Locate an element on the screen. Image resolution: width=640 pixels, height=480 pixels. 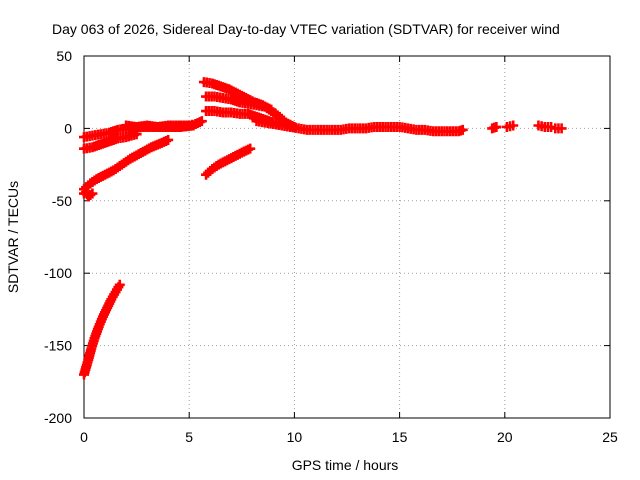
y-tick-label: -100 is located at coordinates (58, 273).